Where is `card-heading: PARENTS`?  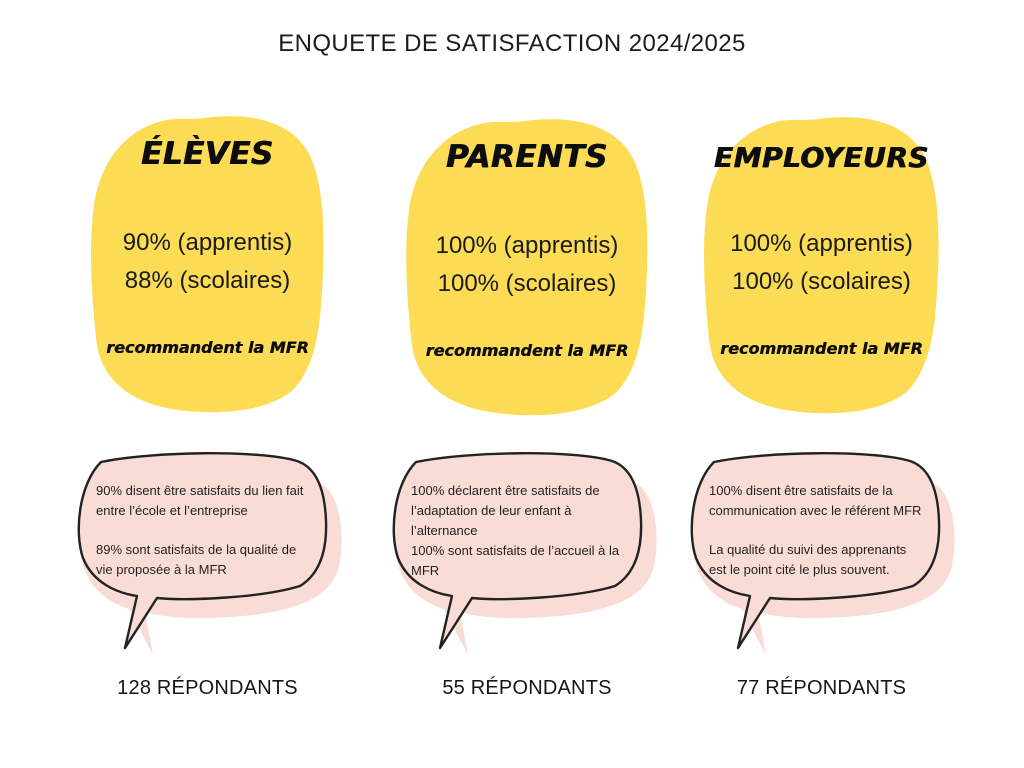 card-heading: PARENTS is located at coordinates (527, 157).